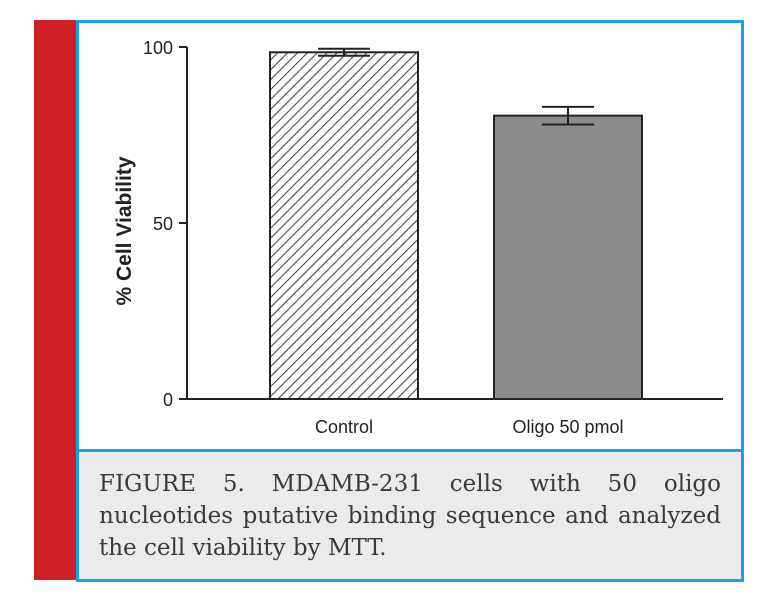 Image resolution: width=768 pixels, height=607 pixels. What do you see at coordinates (168, 400) in the screenshot?
I see `y-tick-label: 0` at bounding box center [168, 400].